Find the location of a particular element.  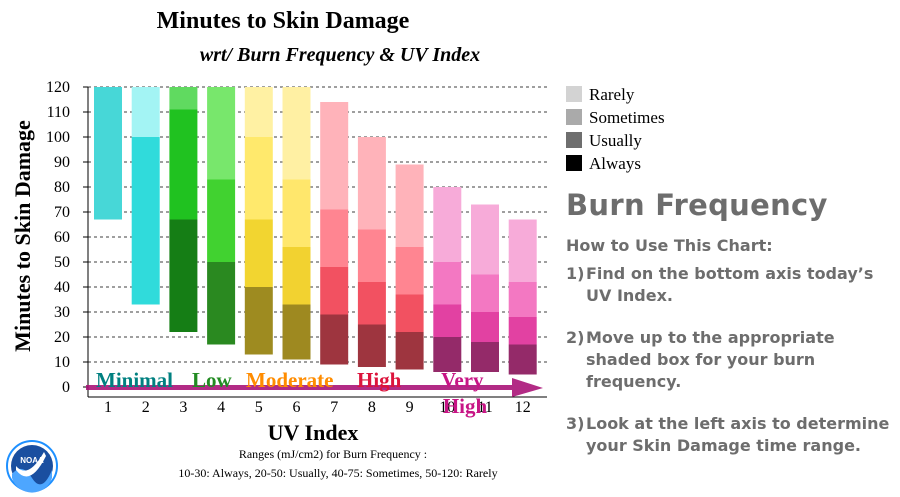

x-tick-label: 1 is located at coordinates (108, 407).